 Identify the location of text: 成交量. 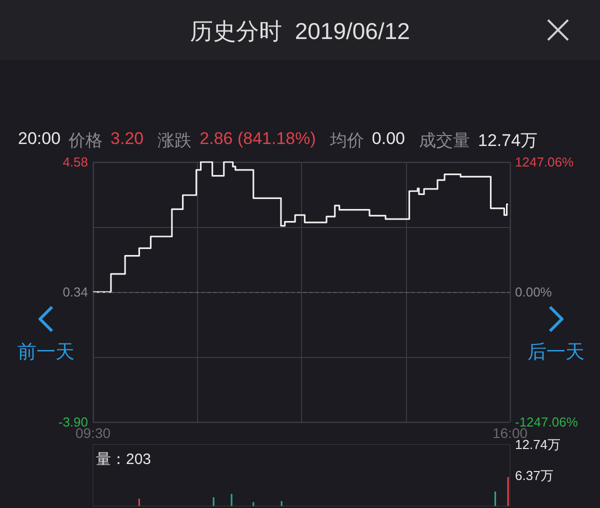
(444, 141).